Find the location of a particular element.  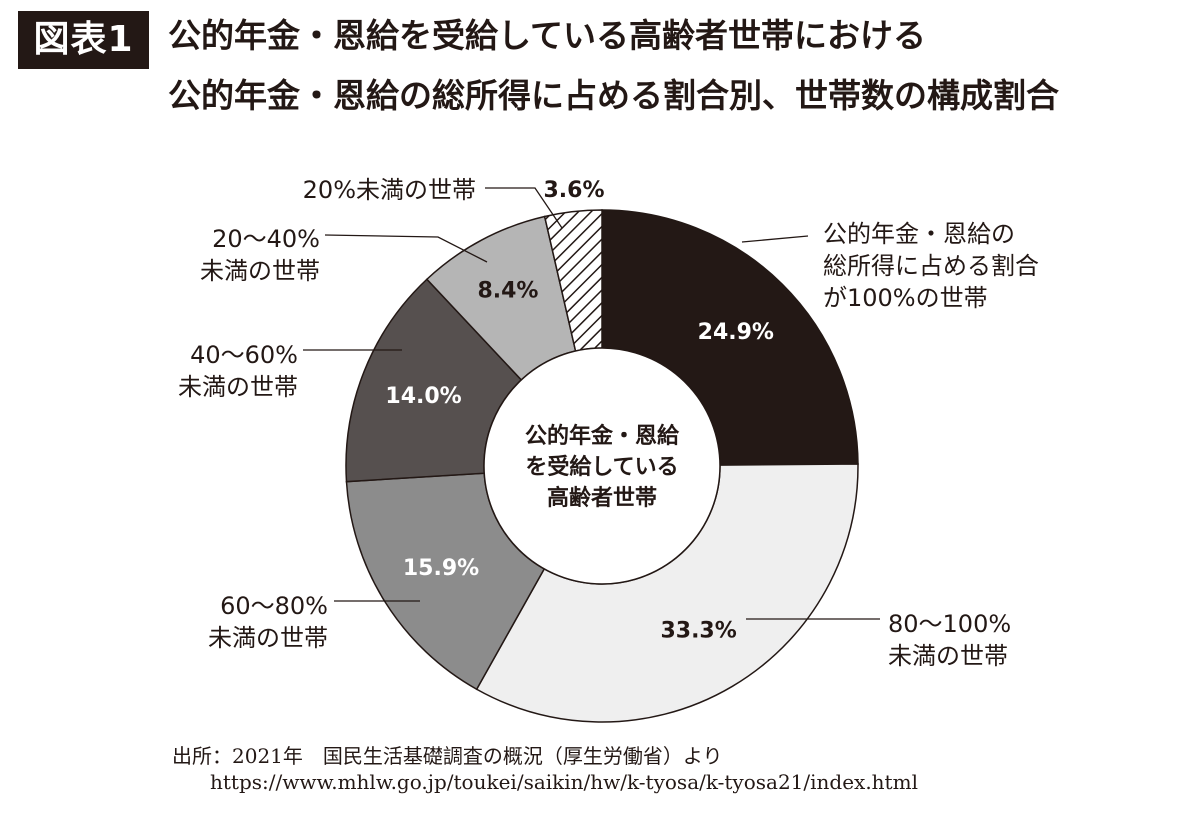

slice-value-label-0: 24.9% is located at coordinates (736, 332).